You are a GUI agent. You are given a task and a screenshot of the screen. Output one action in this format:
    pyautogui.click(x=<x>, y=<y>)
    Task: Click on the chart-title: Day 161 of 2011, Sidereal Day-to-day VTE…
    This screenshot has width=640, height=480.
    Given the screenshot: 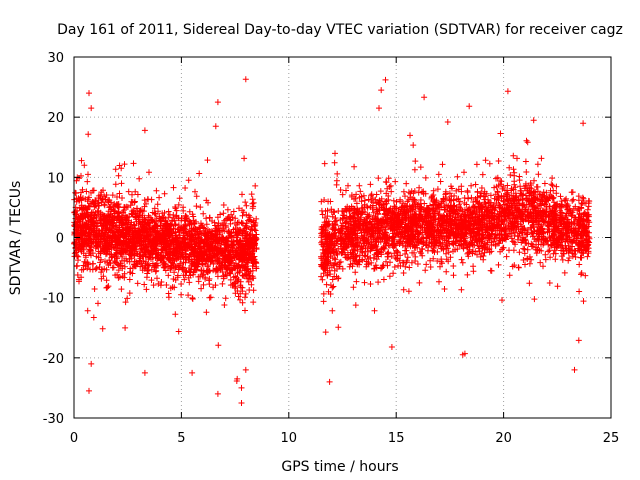 What is the action you would take?
    pyautogui.click(x=340, y=30)
    